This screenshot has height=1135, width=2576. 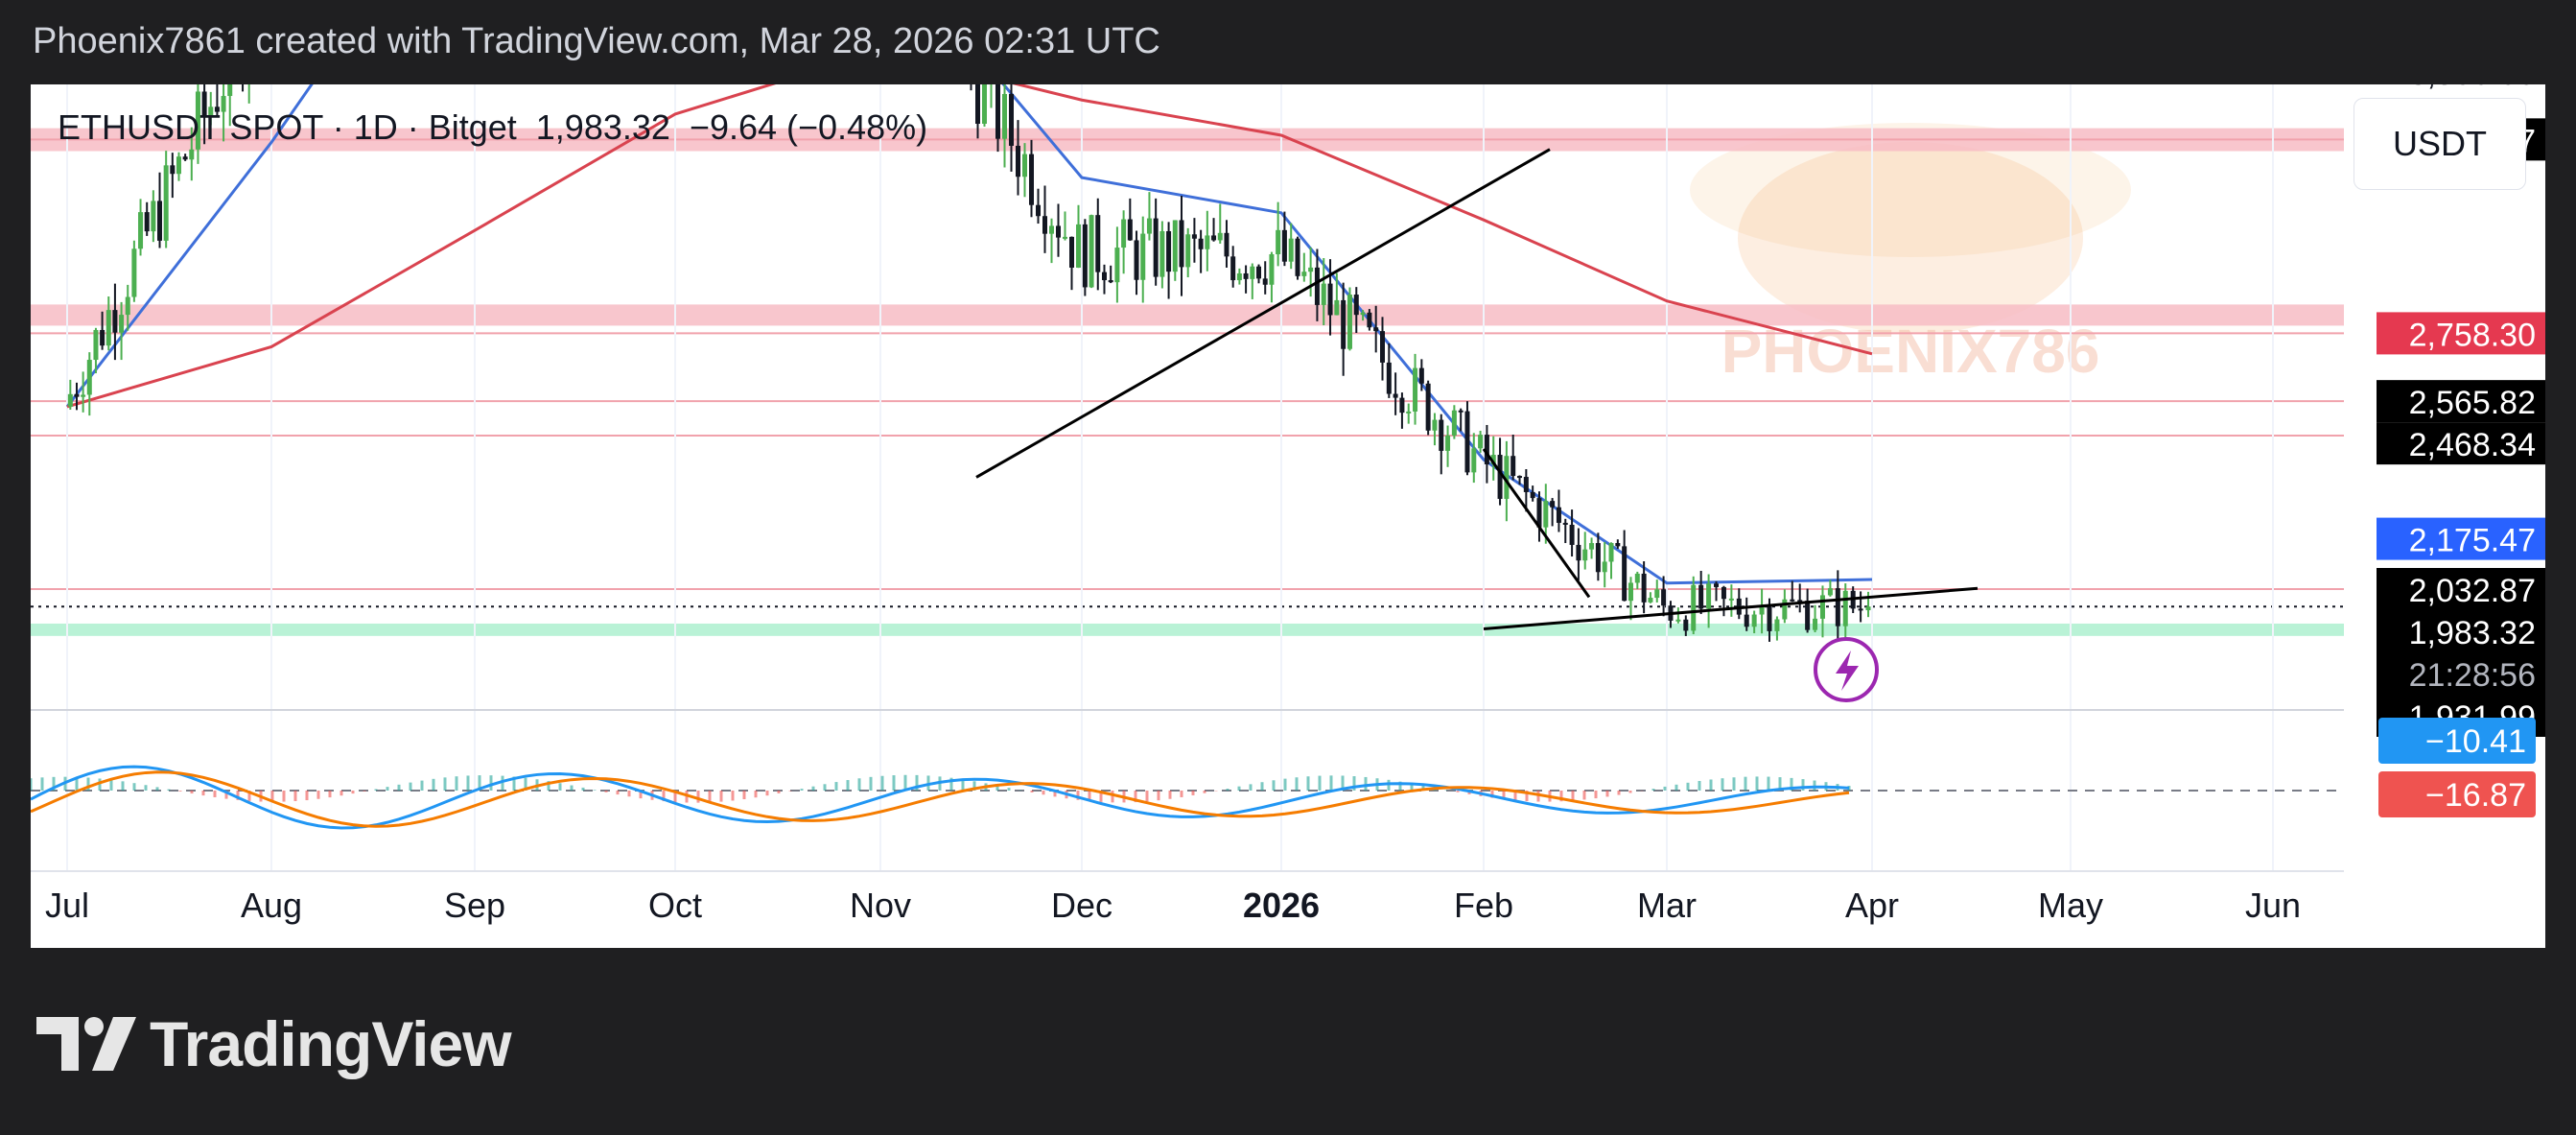 What do you see at coordinates (1910, 254) in the screenshot?
I see `phoenix-watermark: PHOENIX786` at bounding box center [1910, 254].